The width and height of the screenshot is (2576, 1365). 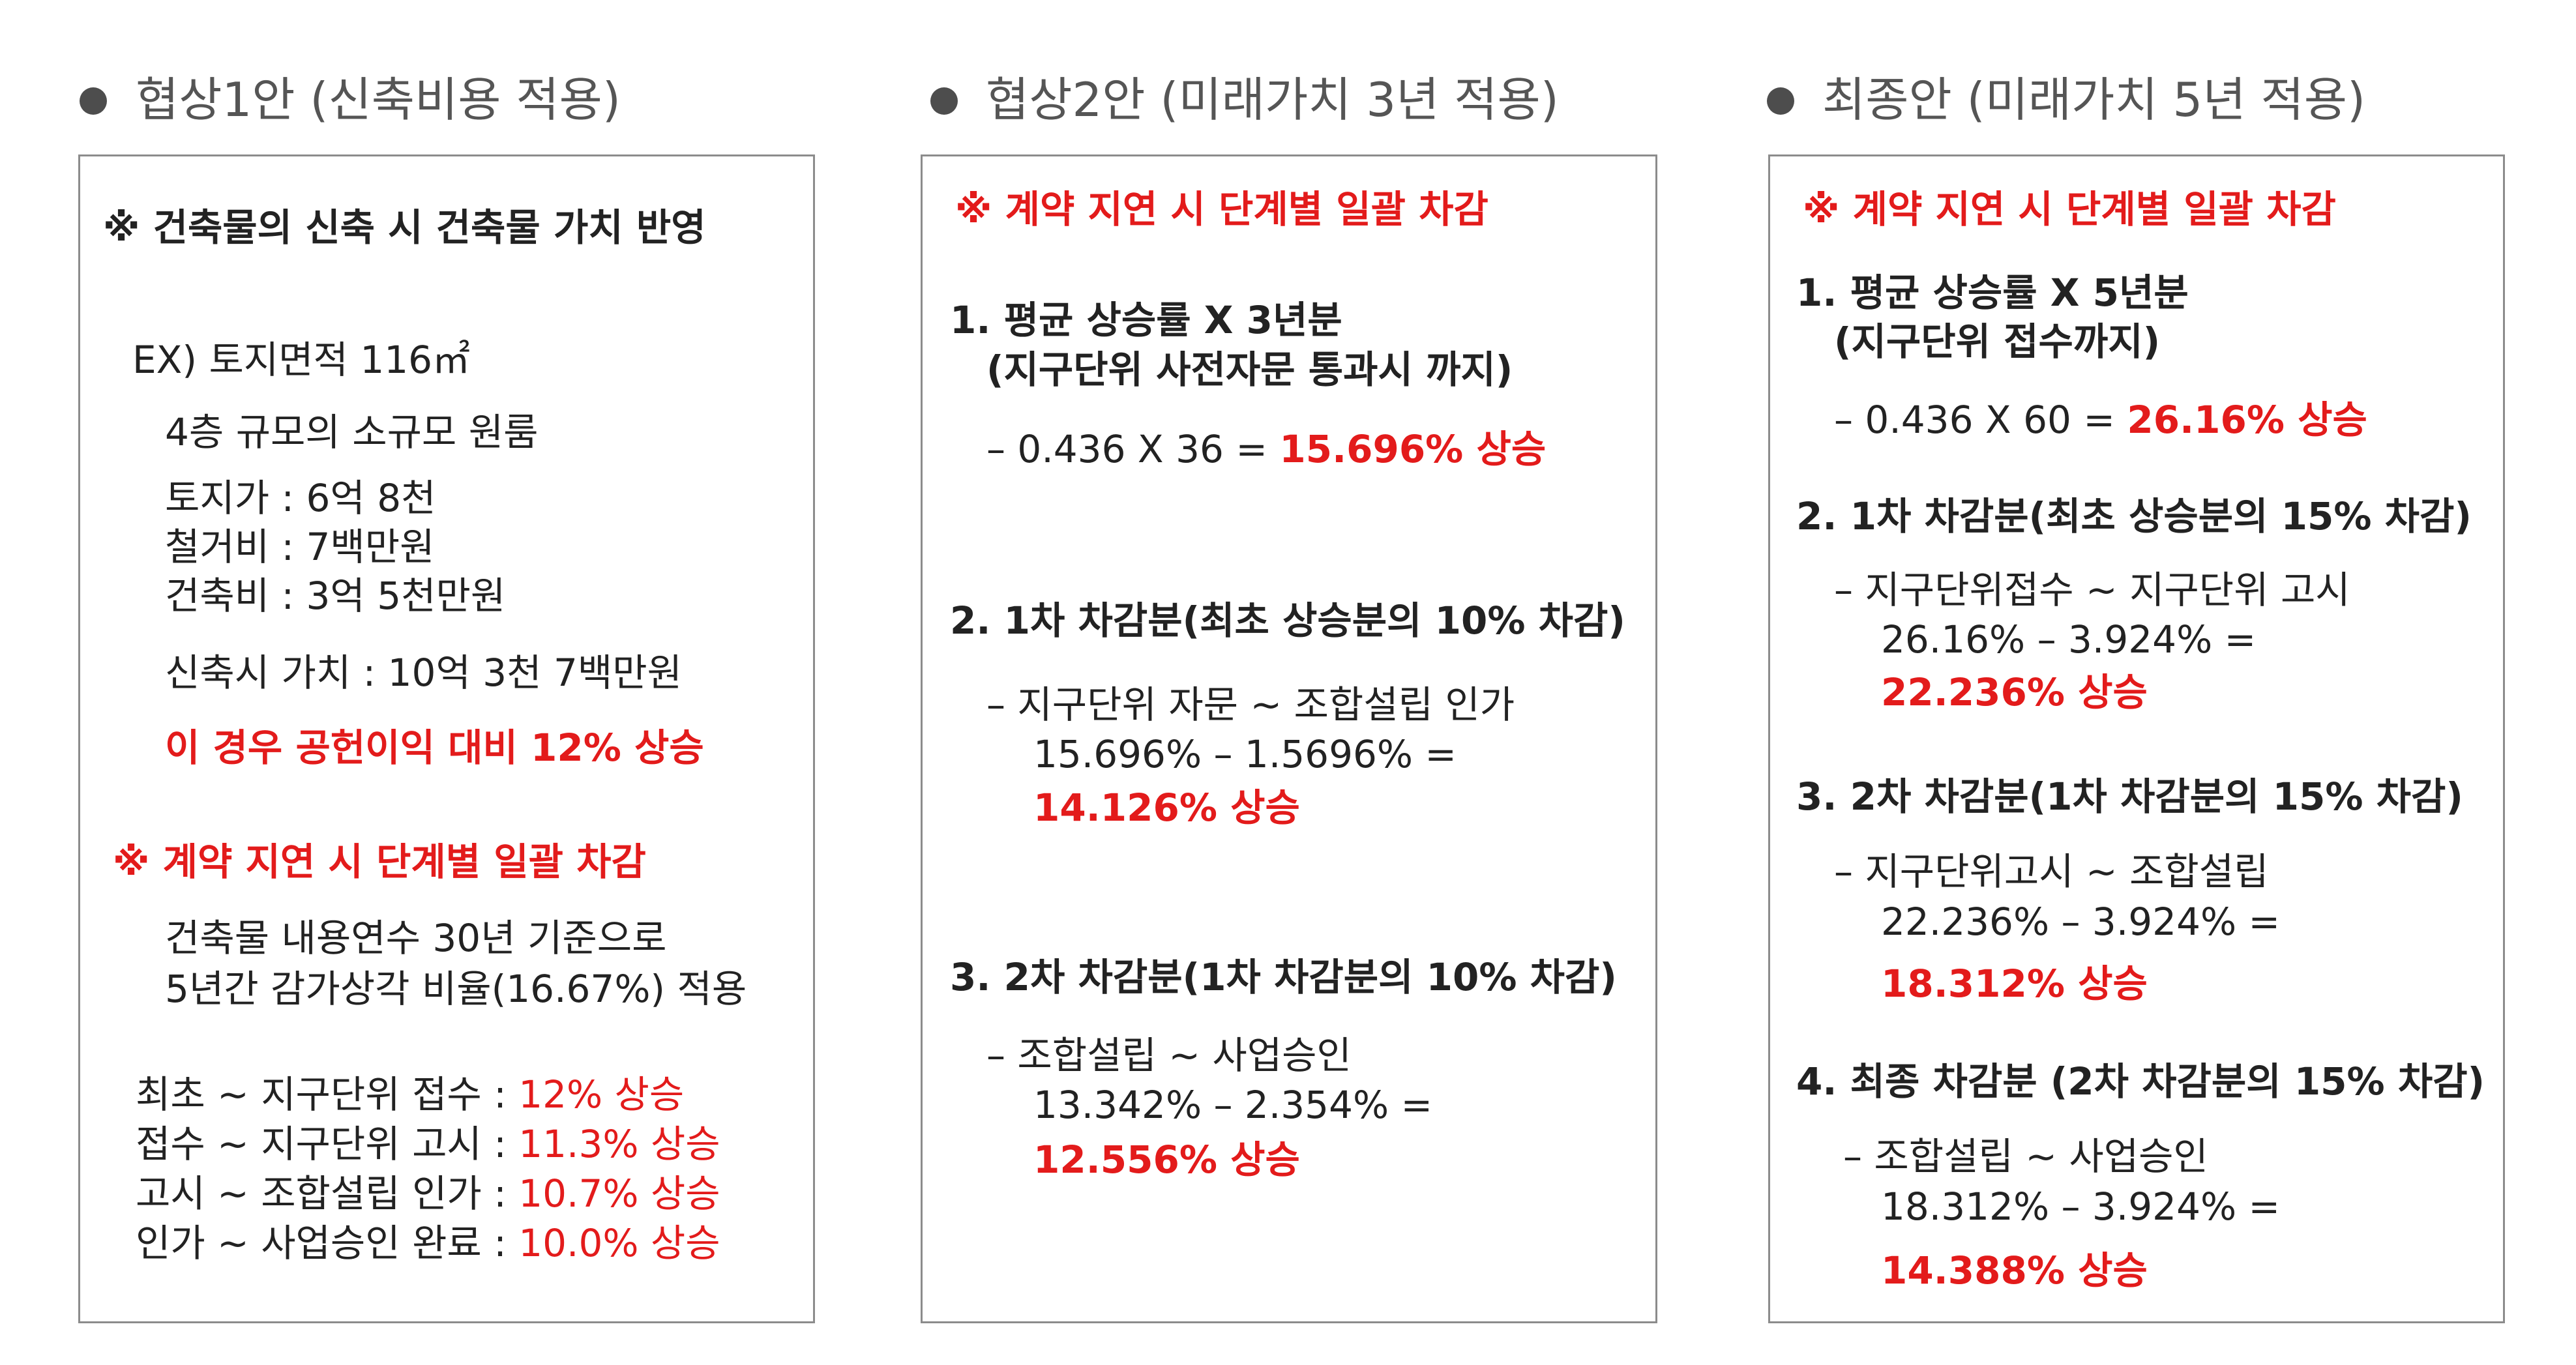 I want to click on col2-step3-range: – 조합설립 ~ 사업승인, so click(x=1169, y=1056).